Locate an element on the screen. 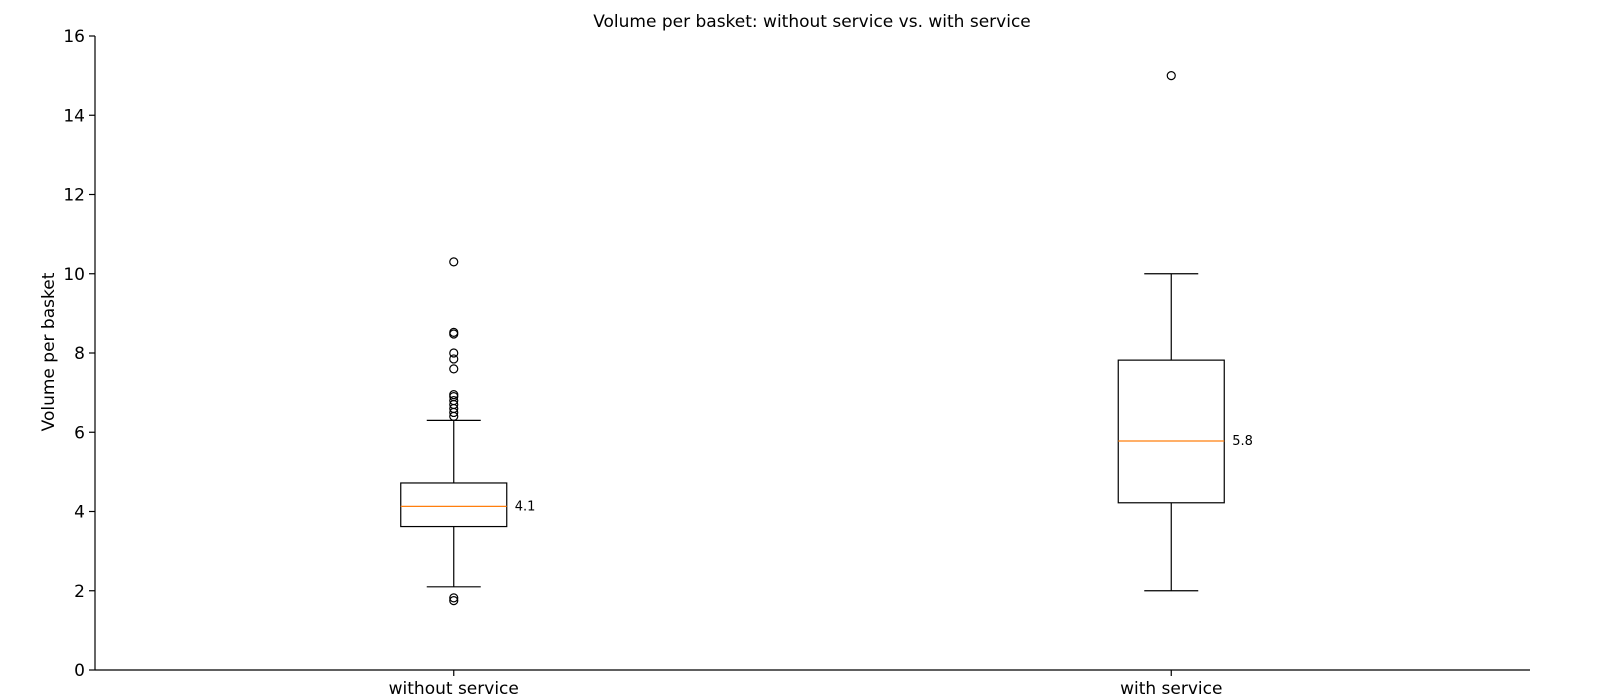  y-tick-label: 8 is located at coordinates (79, 354).